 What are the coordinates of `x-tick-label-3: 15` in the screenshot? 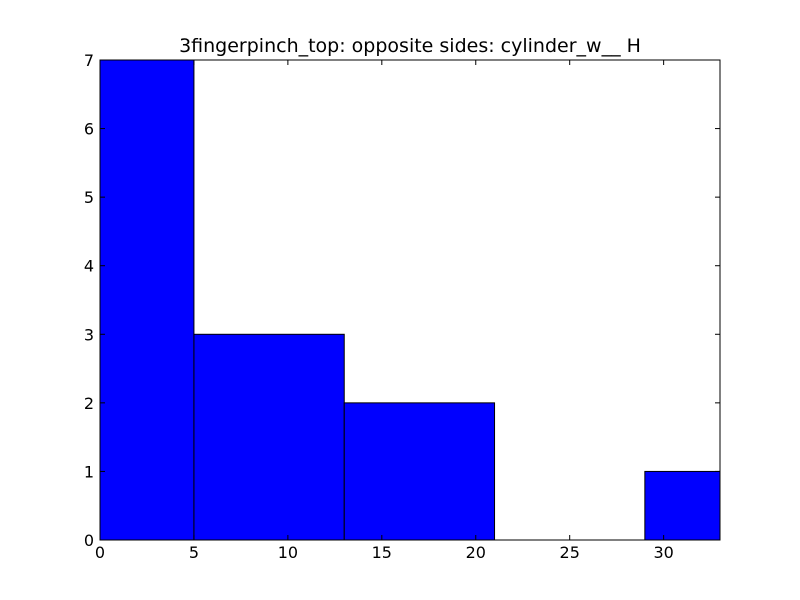 It's located at (382, 552).